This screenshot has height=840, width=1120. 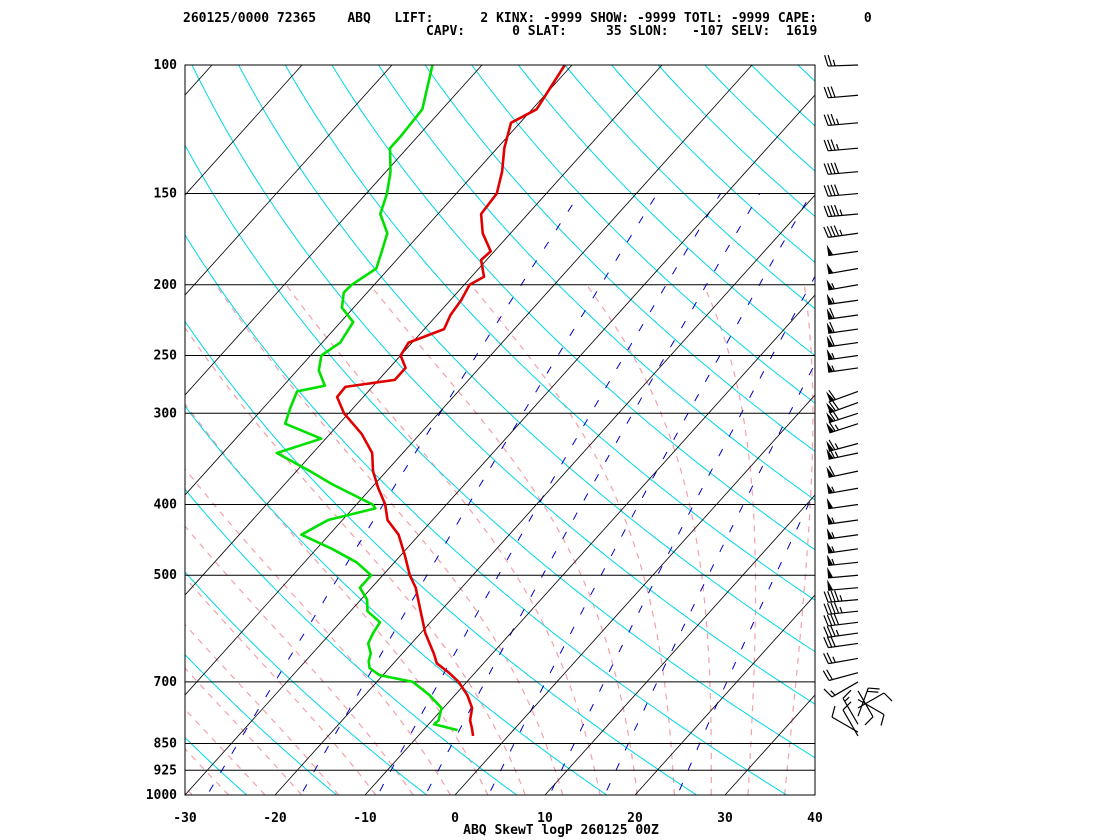 What do you see at coordinates (545, 818) in the screenshot?
I see `temperature-tick-label: 10` at bounding box center [545, 818].